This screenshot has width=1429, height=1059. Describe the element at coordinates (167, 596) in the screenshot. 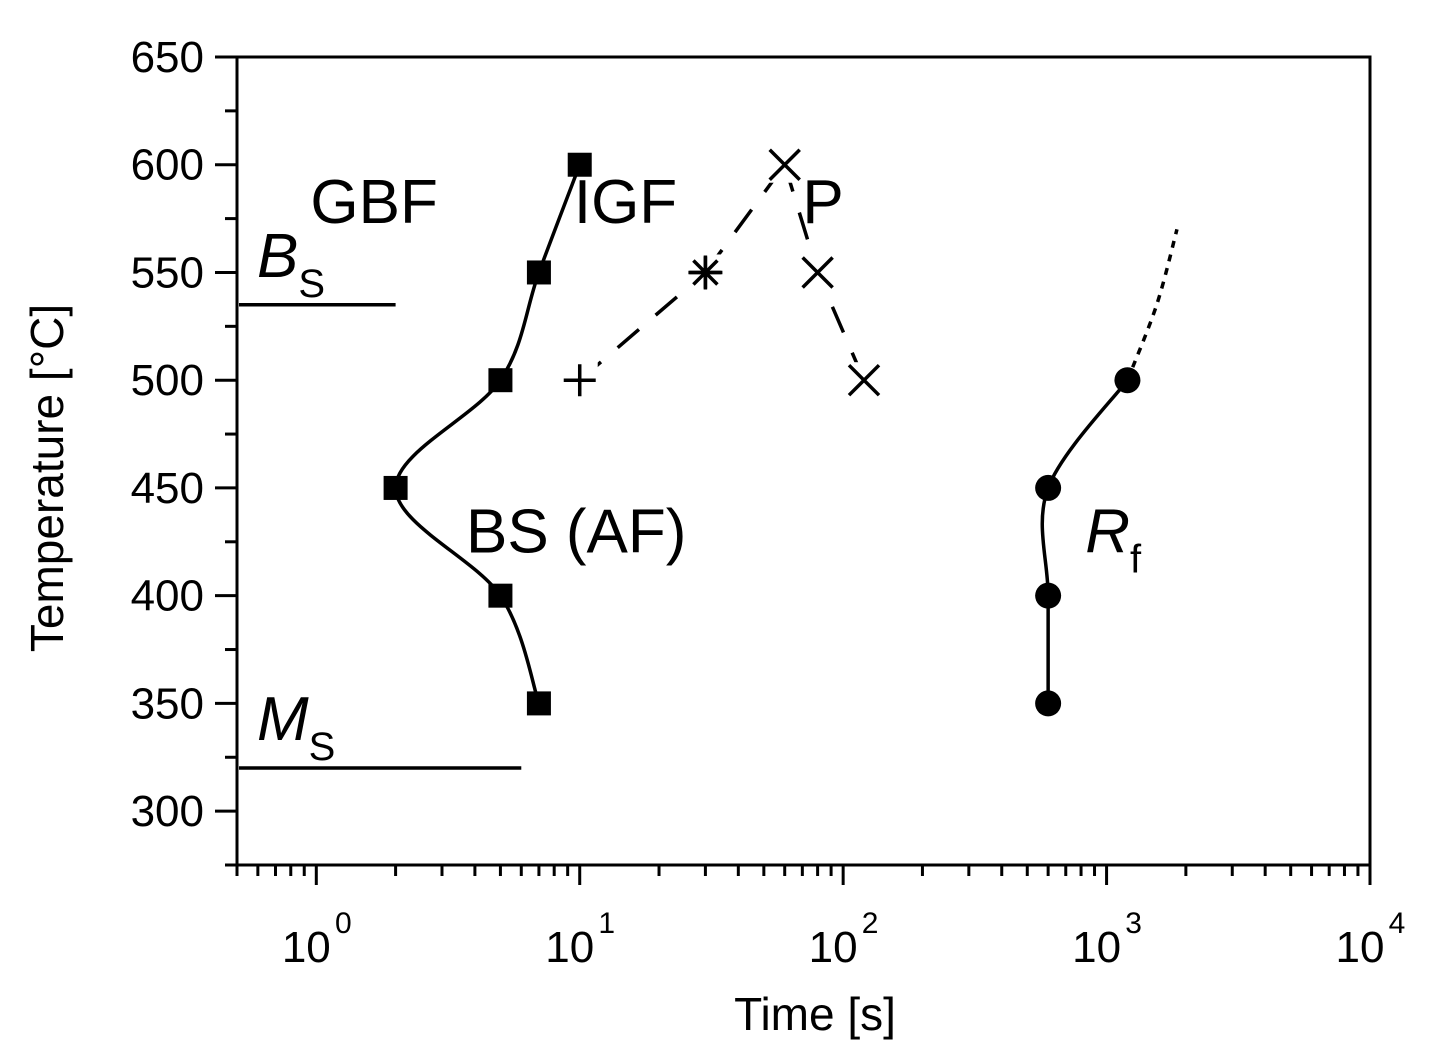

I see `y-tick-label: 400` at that location.